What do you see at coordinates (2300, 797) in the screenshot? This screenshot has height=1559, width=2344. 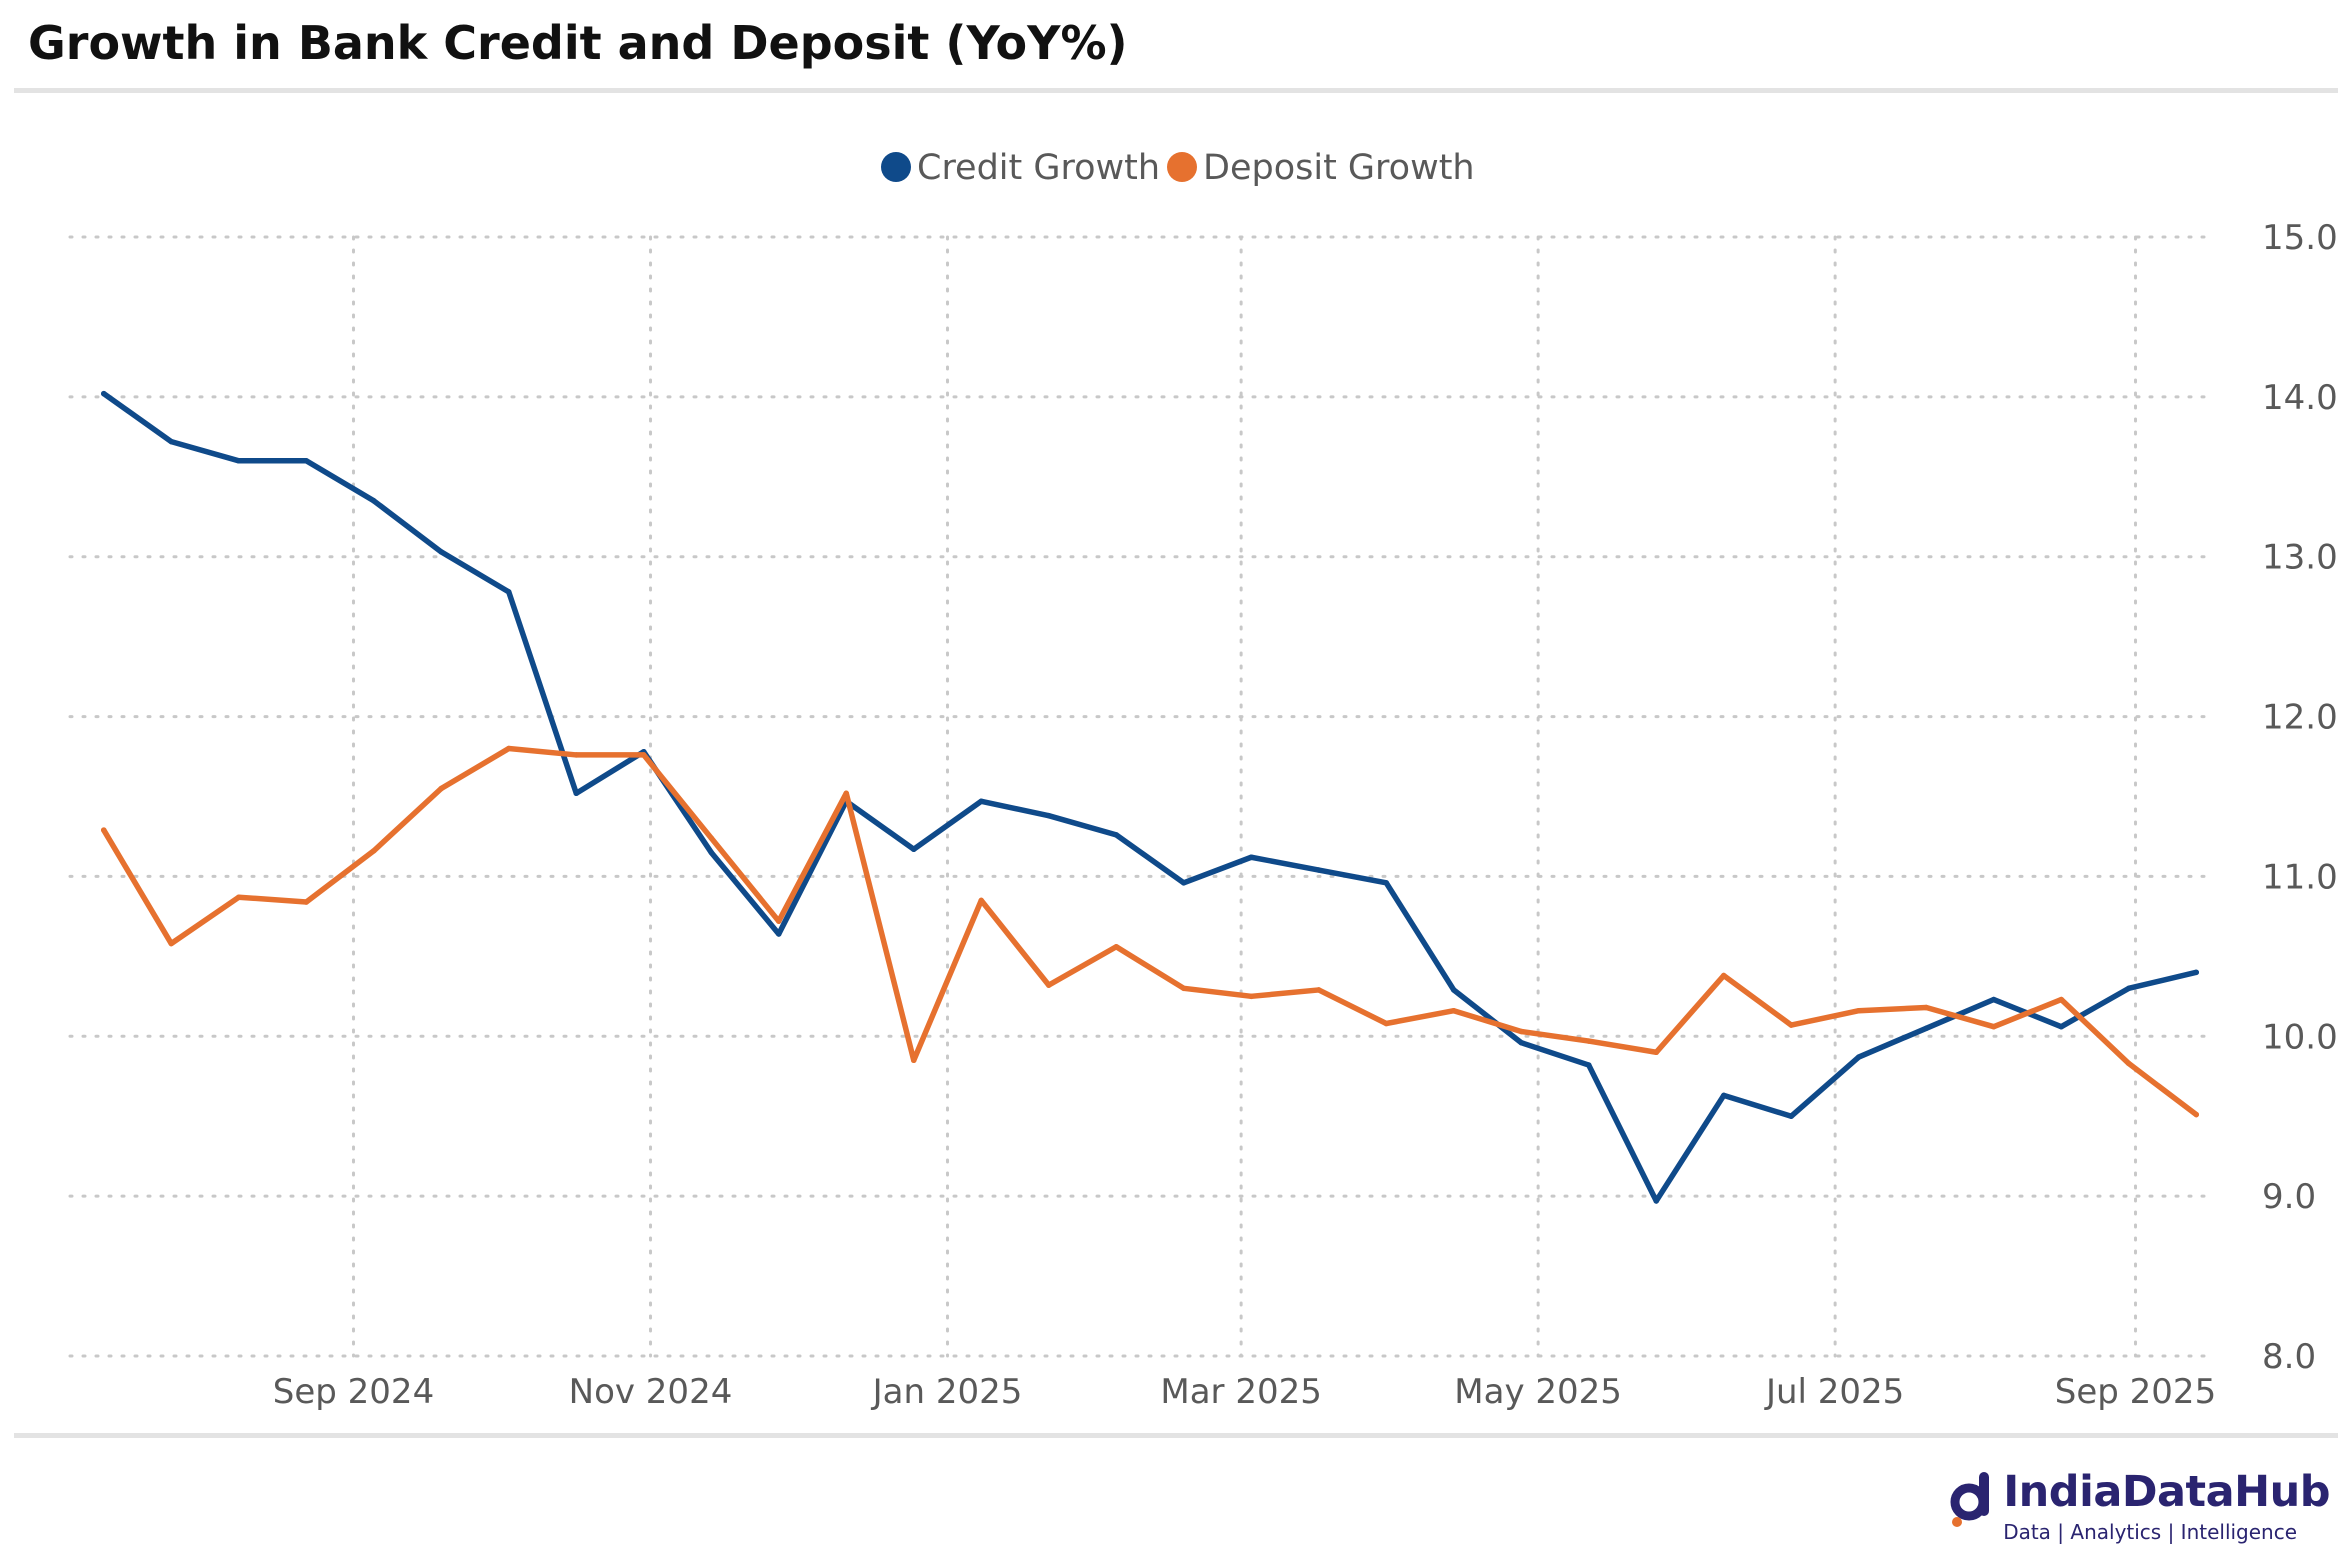 I see `y-axis-labels: 8.0 9.0 10.0 11.0 12.0 13.0 14.0 15.0` at bounding box center [2300, 797].